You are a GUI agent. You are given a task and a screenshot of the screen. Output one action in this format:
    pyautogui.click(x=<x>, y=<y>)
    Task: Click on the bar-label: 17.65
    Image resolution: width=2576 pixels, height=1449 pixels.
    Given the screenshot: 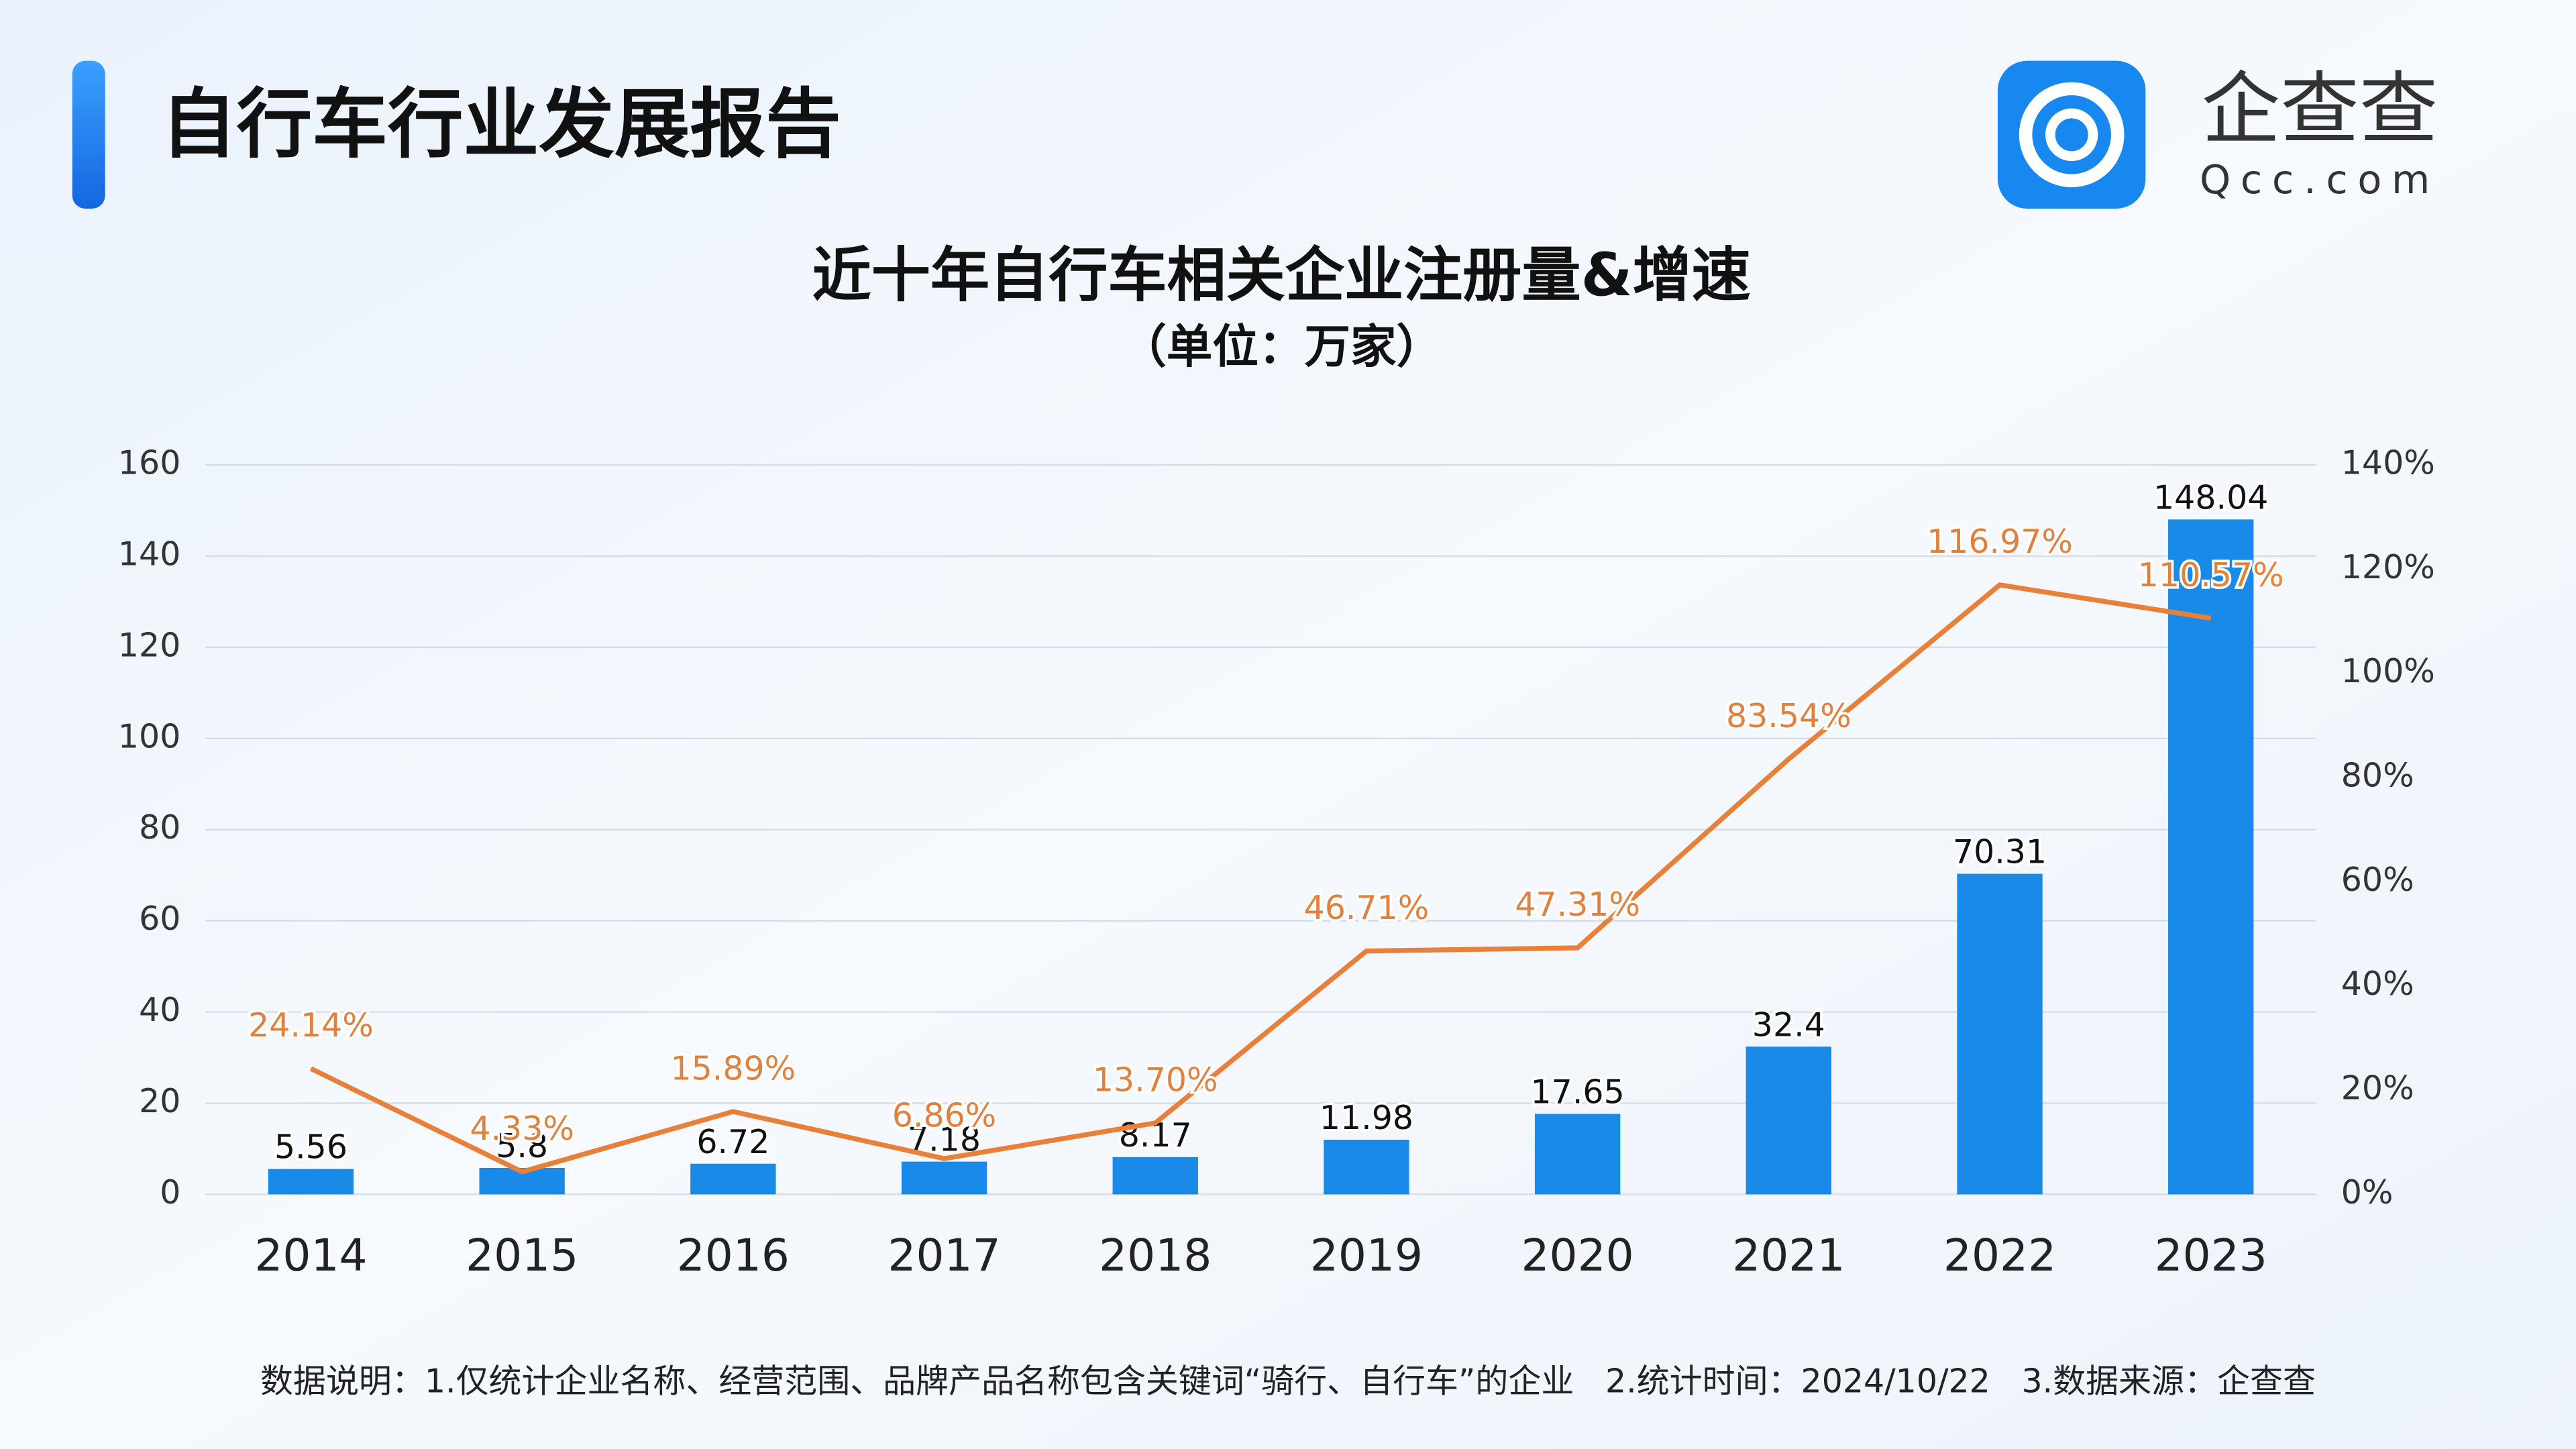 What is the action you would take?
    pyautogui.click(x=1578, y=1092)
    